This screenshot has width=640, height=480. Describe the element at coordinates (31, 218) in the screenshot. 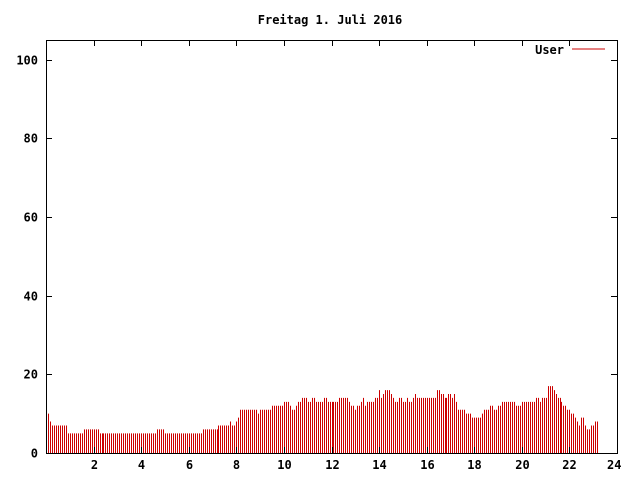

I see `y-tick-label: 60` at that location.